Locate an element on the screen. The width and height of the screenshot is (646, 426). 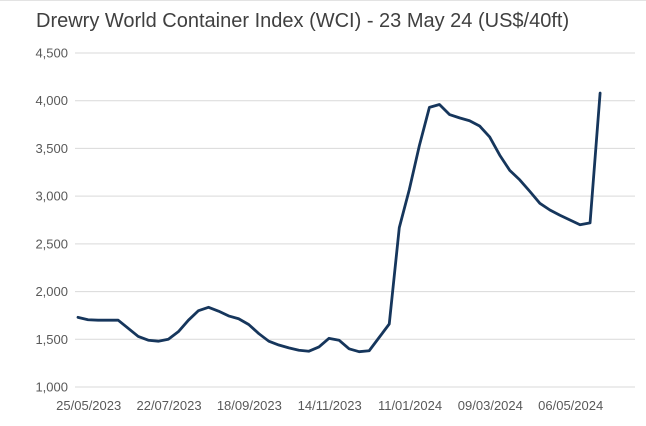
x-tick-label: 14/11/2023 is located at coordinates (330, 405).